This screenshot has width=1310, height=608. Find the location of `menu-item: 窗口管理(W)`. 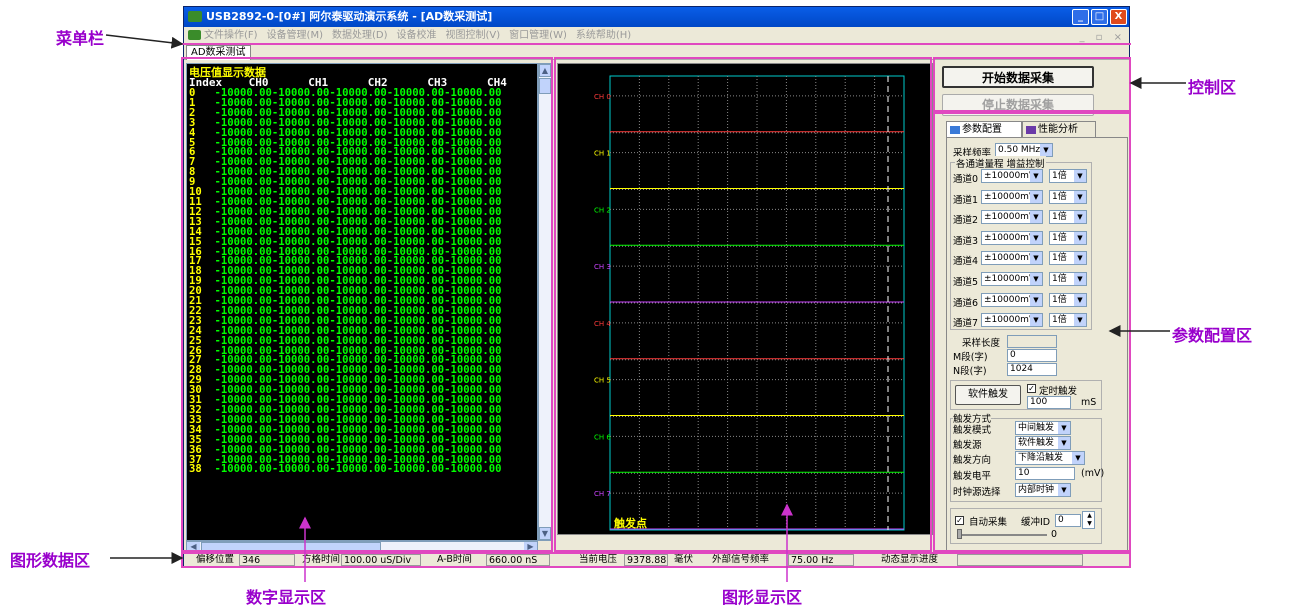

menu-item: 窗口管理(W) is located at coordinates (538, 35).